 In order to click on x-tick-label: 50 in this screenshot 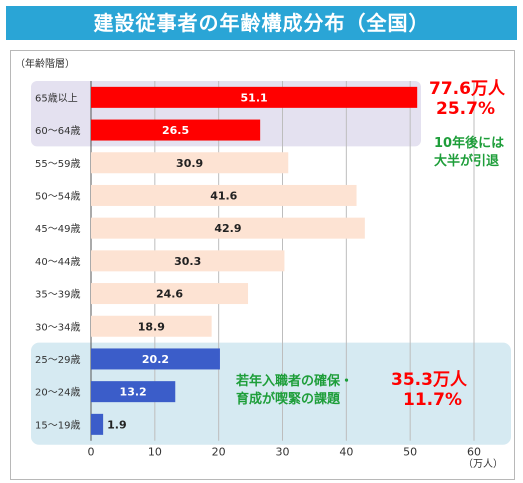, I will do `click(410, 452)`.